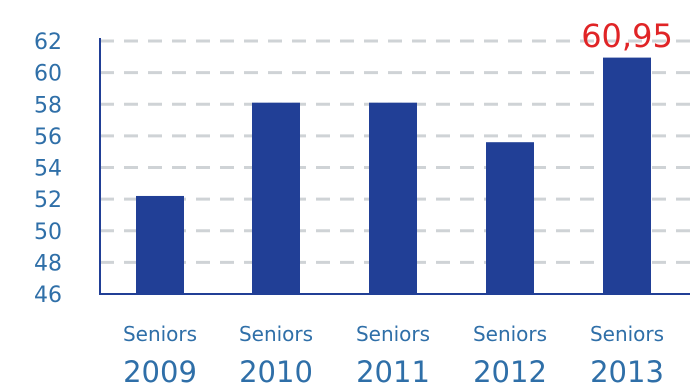  What do you see at coordinates (48, 232) in the screenshot?
I see `y-tick-label: 50` at bounding box center [48, 232].